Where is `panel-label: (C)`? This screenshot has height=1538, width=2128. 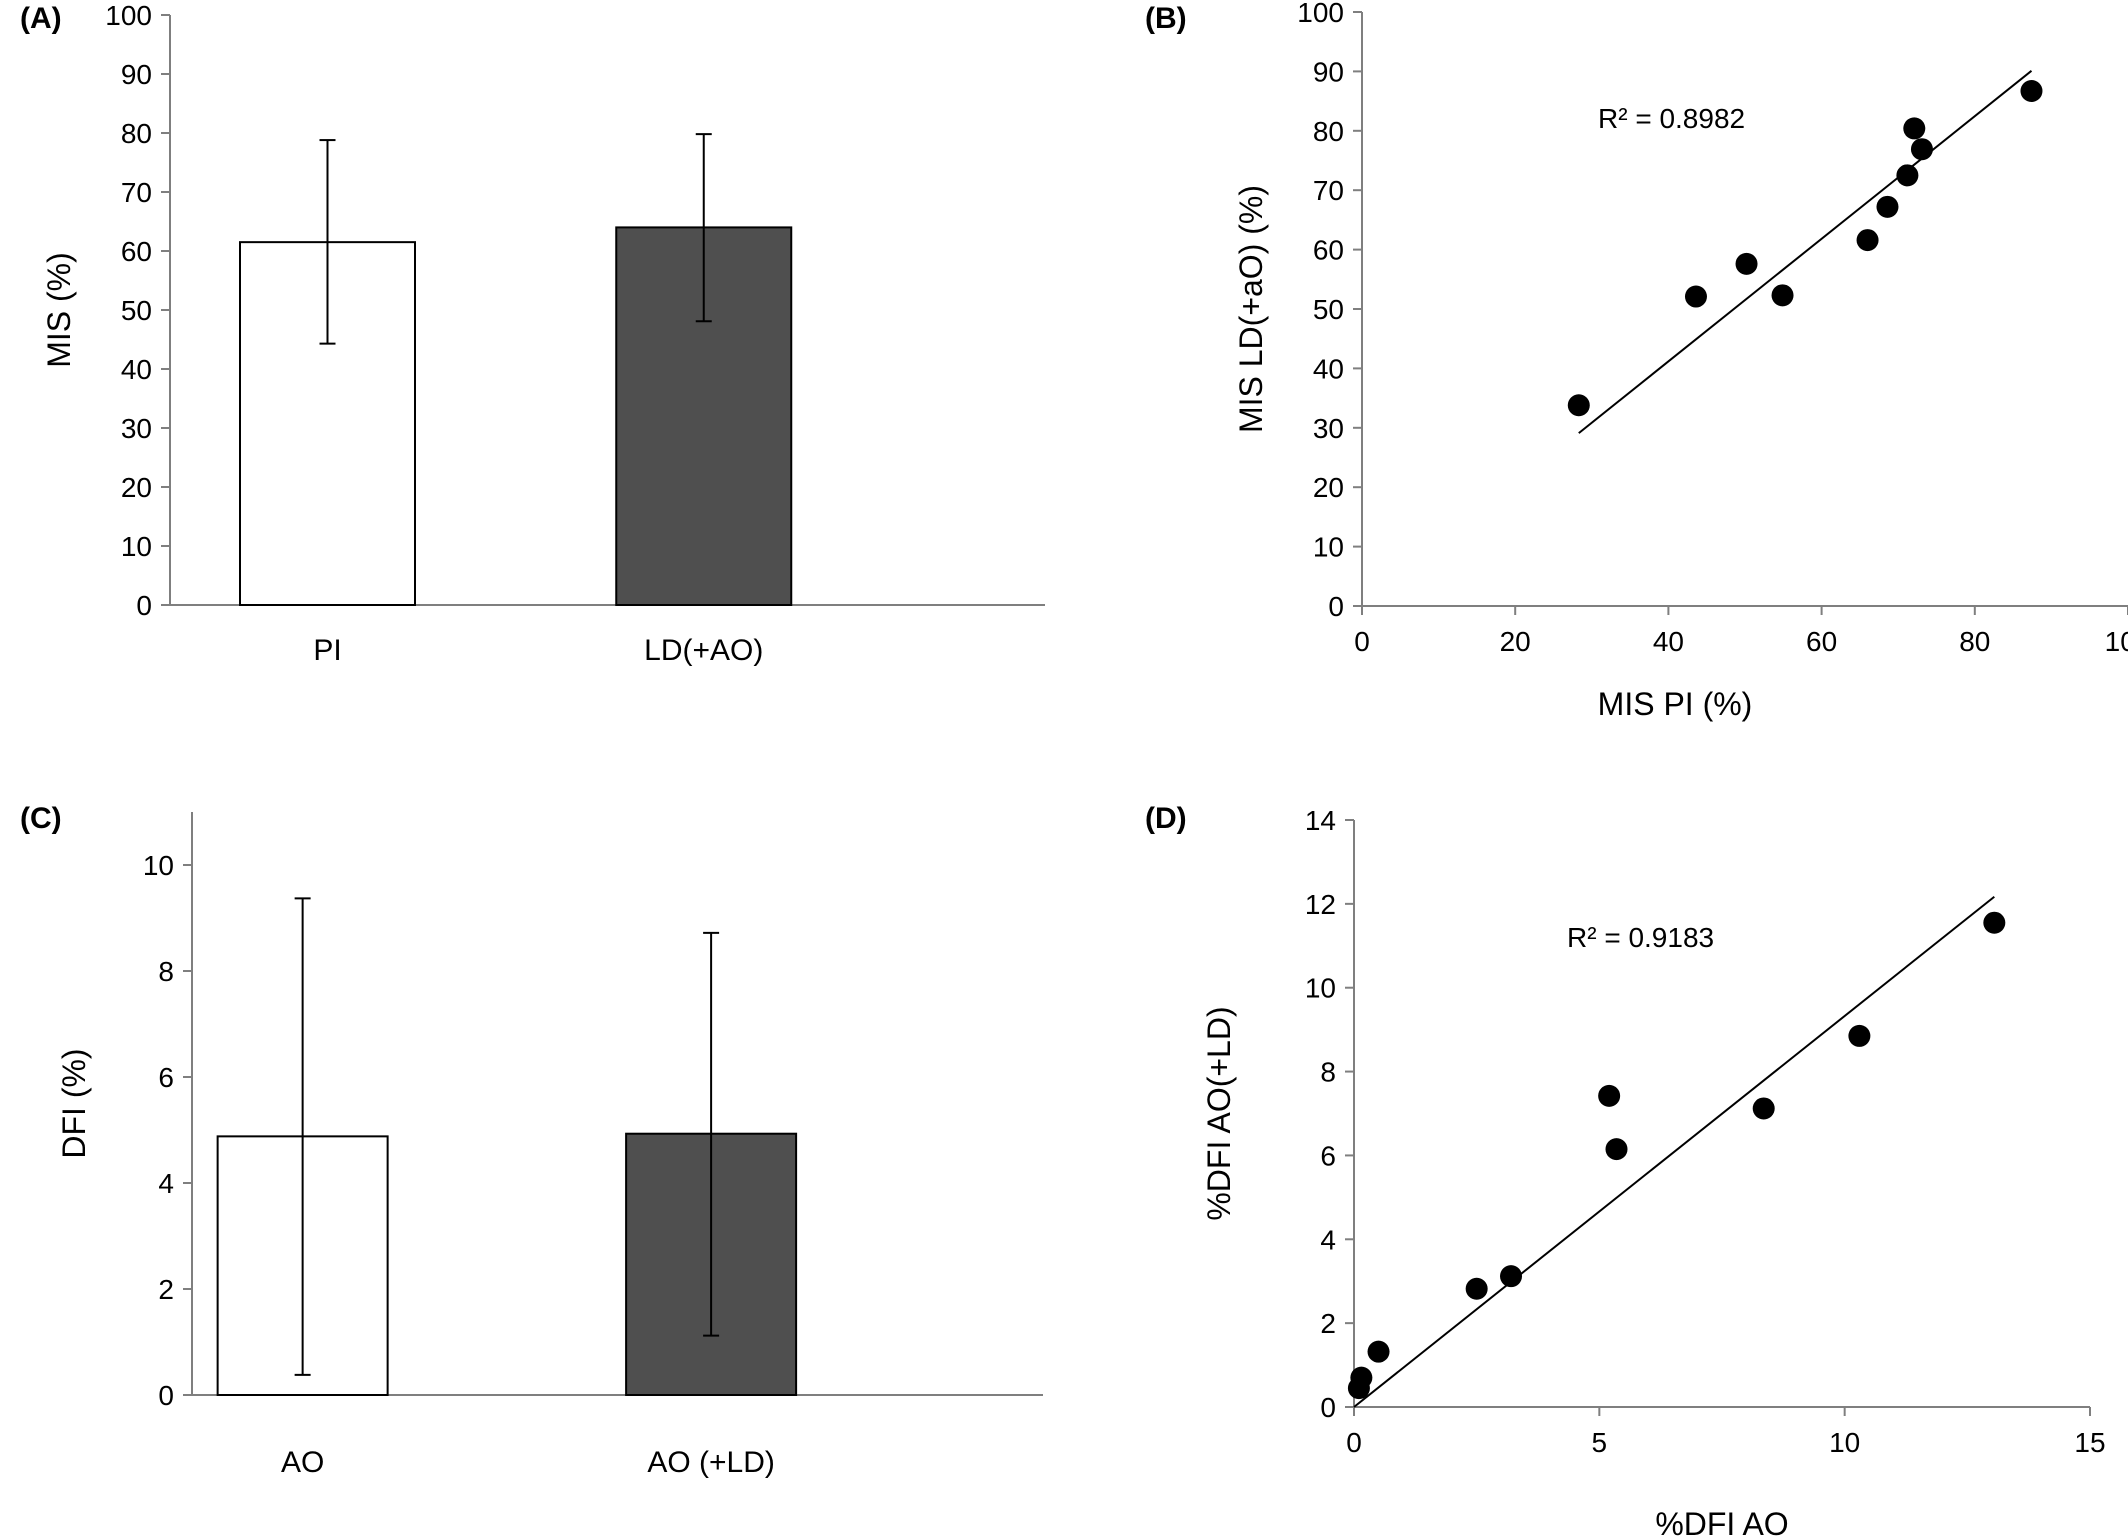
panel-label: (C) is located at coordinates (41, 818).